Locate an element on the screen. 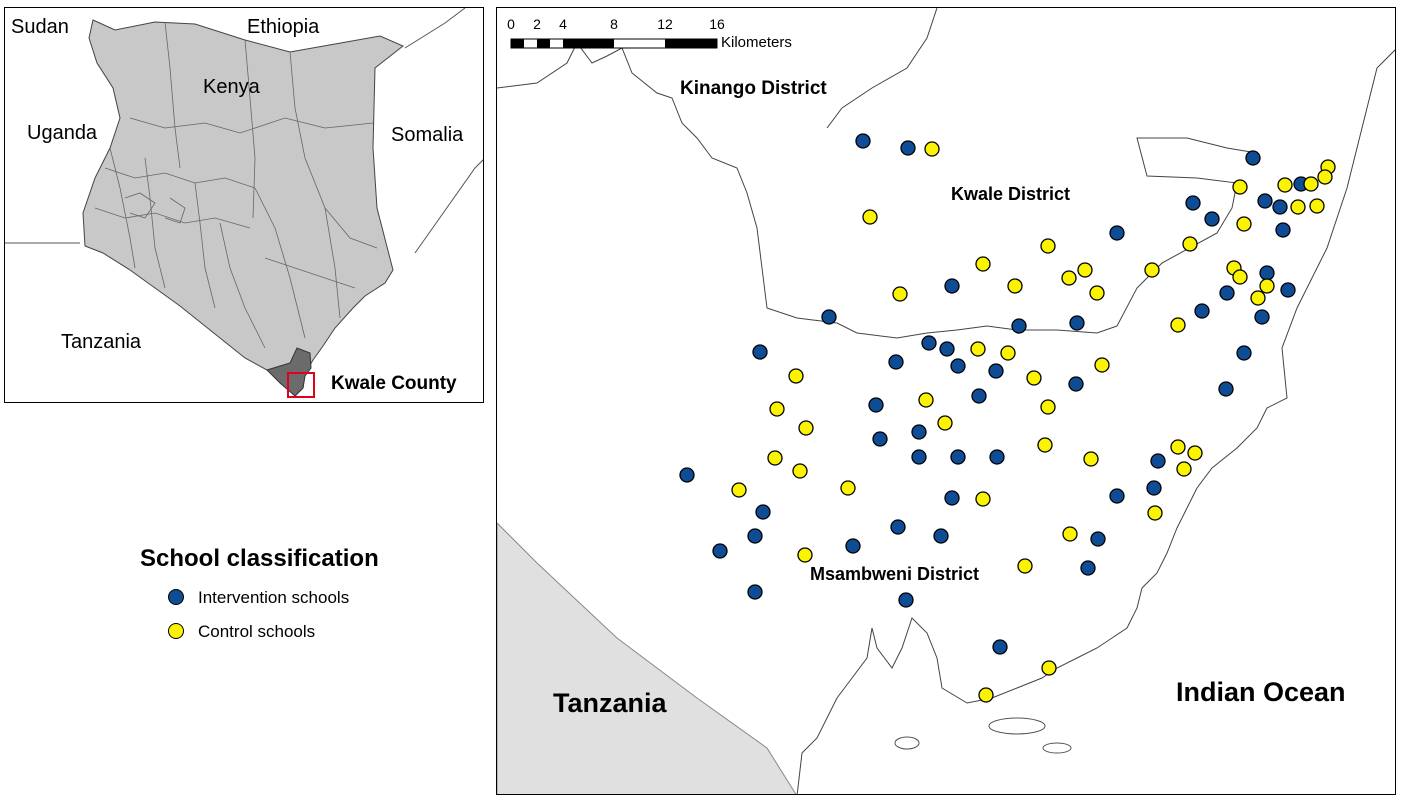 The image size is (1401, 800). kinango-district-label: Kinango District is located at coordinates (753, 88).